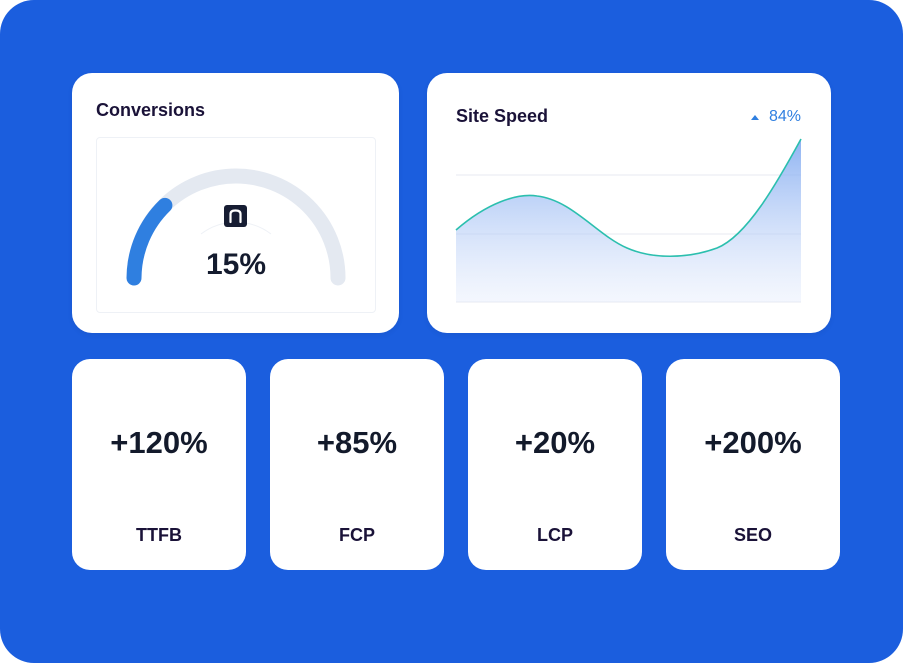  Describe the element at coordinates (555, 442) in the screenshot. I see `metric-value: +20%` at that location.